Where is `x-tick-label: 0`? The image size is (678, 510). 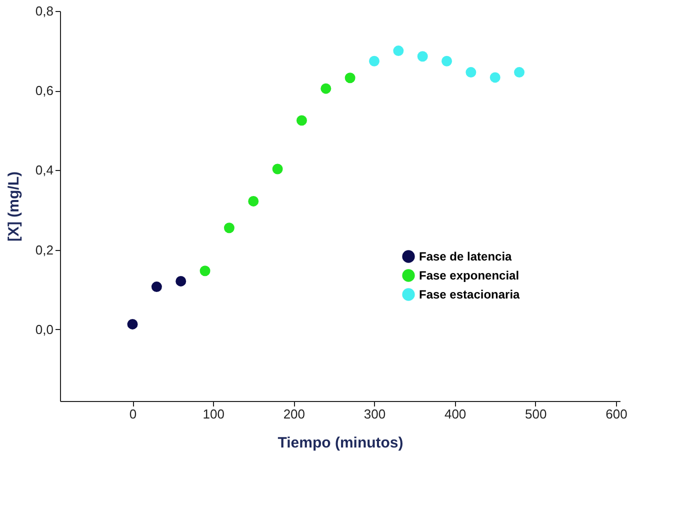
x-tick-label: 0 is located at coordinates (133, 414).